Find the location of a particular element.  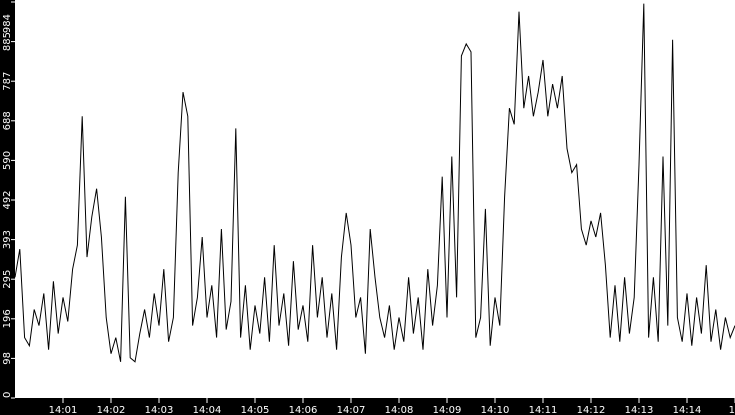

x-tick-label: 14:11 is located at coordinates (543, 410).